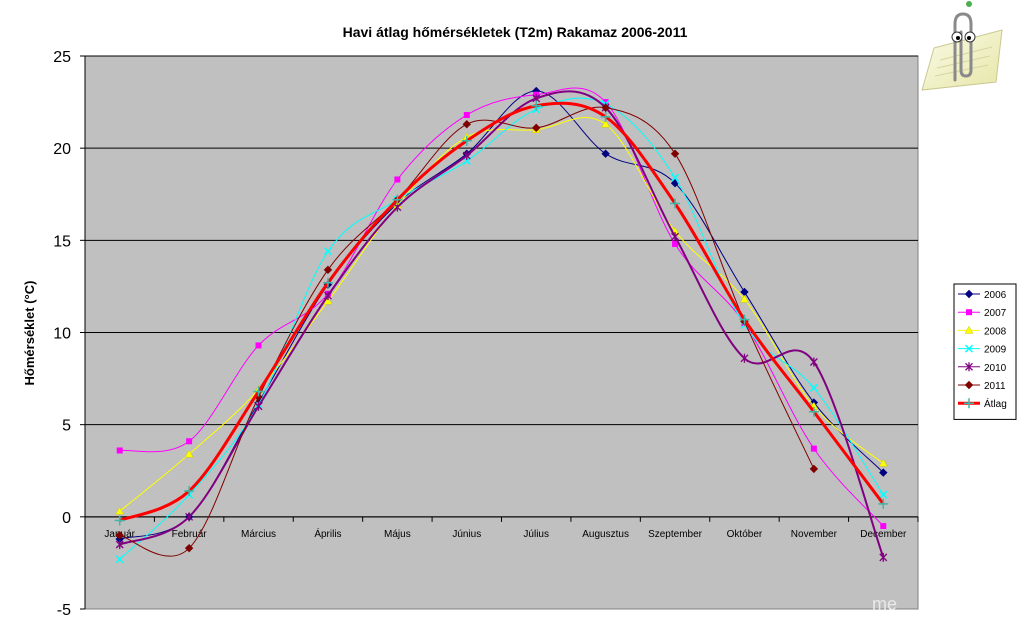 The image size is (1024, 640). Describe the element at coordinates (66, 426) in the screenshot. I see `y-tick-label: 5` at that location.